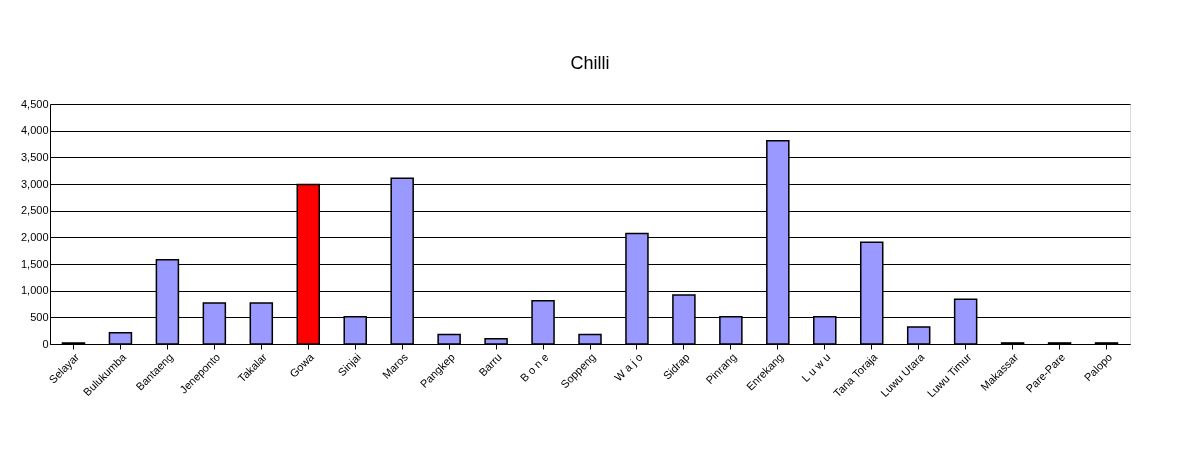 This screenshot has width=1194, height=456. I want to click on y-tick-label: 1,000, so click(34, 290).